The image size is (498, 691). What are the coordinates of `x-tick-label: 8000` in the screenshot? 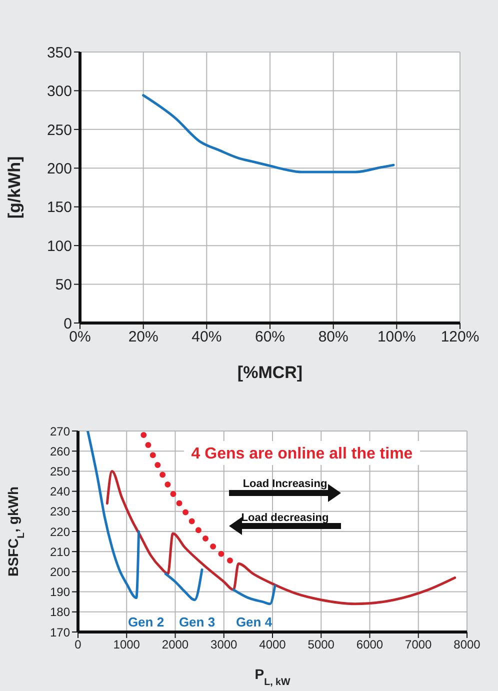 It's located at (467, 645).